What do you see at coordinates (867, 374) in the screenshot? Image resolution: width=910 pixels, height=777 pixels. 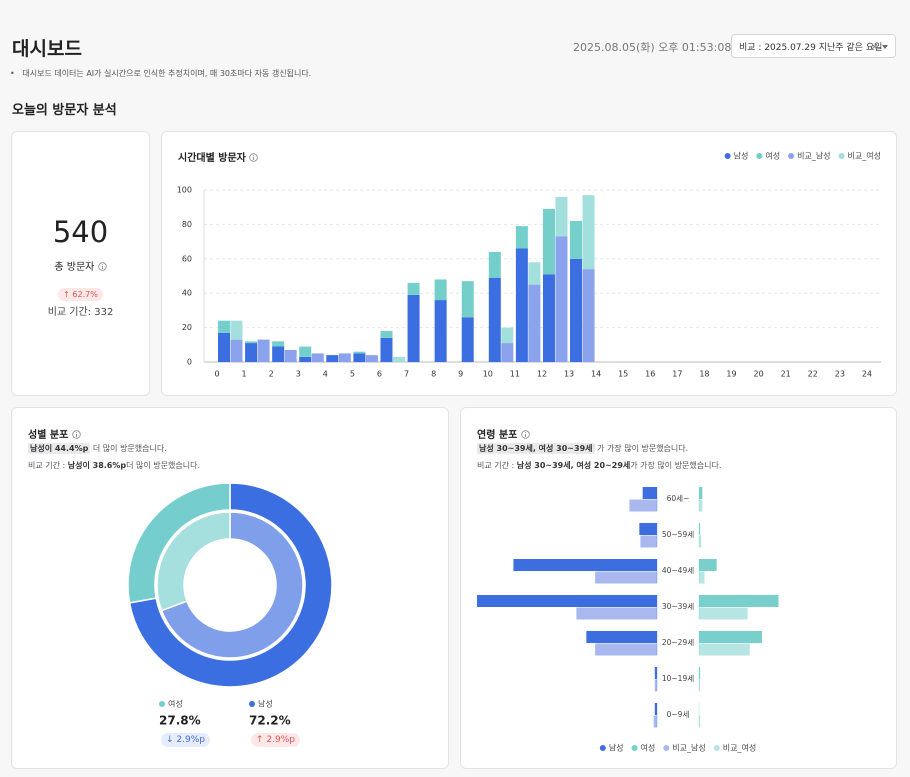 I see `x-tick-label: 24` at bounding box center [867, 374].